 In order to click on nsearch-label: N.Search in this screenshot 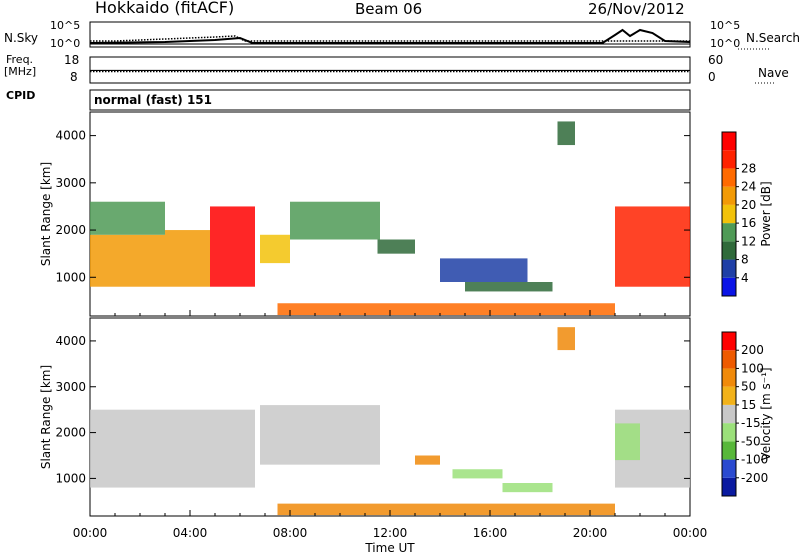, I will do `click(773, 38)`.